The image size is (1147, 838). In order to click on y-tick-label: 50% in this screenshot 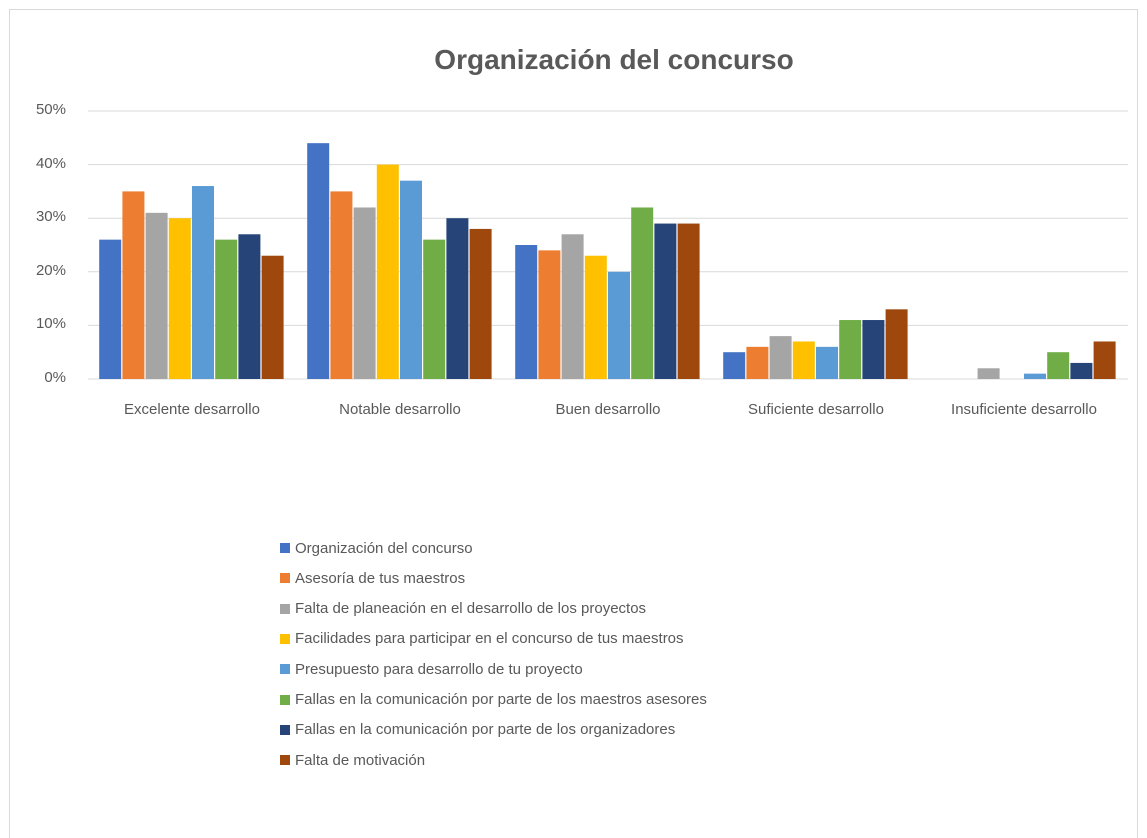, I will do `click(50, 109)`.